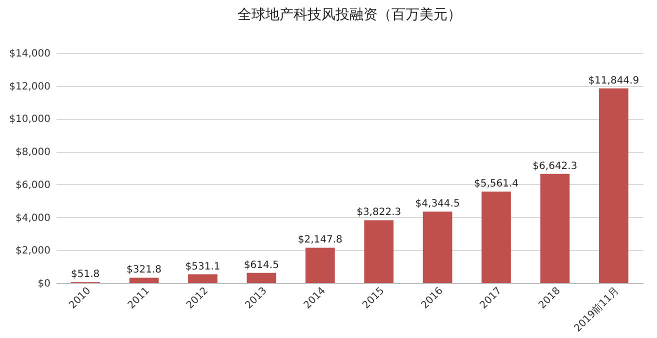  What do you see at coordinates (379, 212) in the screenshot?
I see `data-label: $3,822.3` at bounding box center [379, 212].